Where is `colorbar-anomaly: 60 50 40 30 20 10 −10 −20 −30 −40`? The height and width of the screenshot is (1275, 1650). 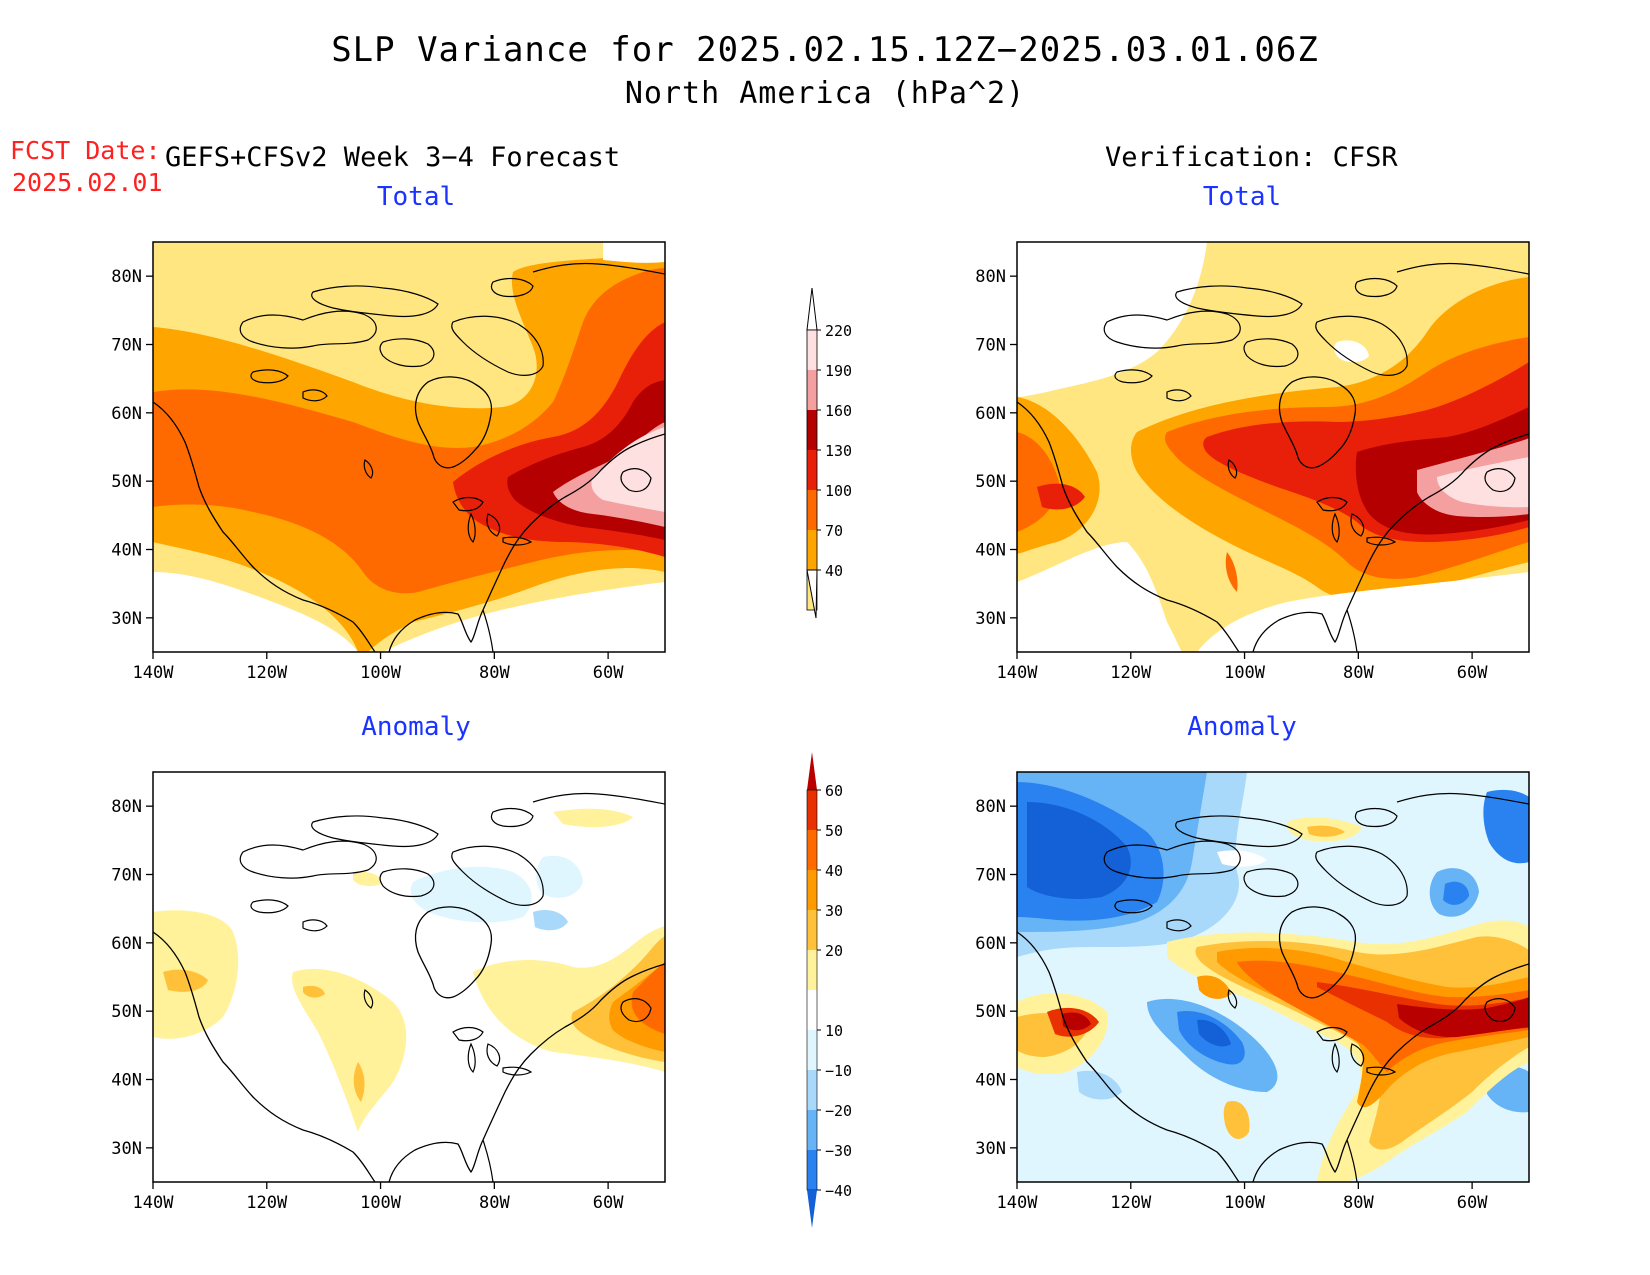 colorbar-anomaly: 60 50 40 30 20 10 −10 −20 −30 −40 is located at coordinates (829, 990).